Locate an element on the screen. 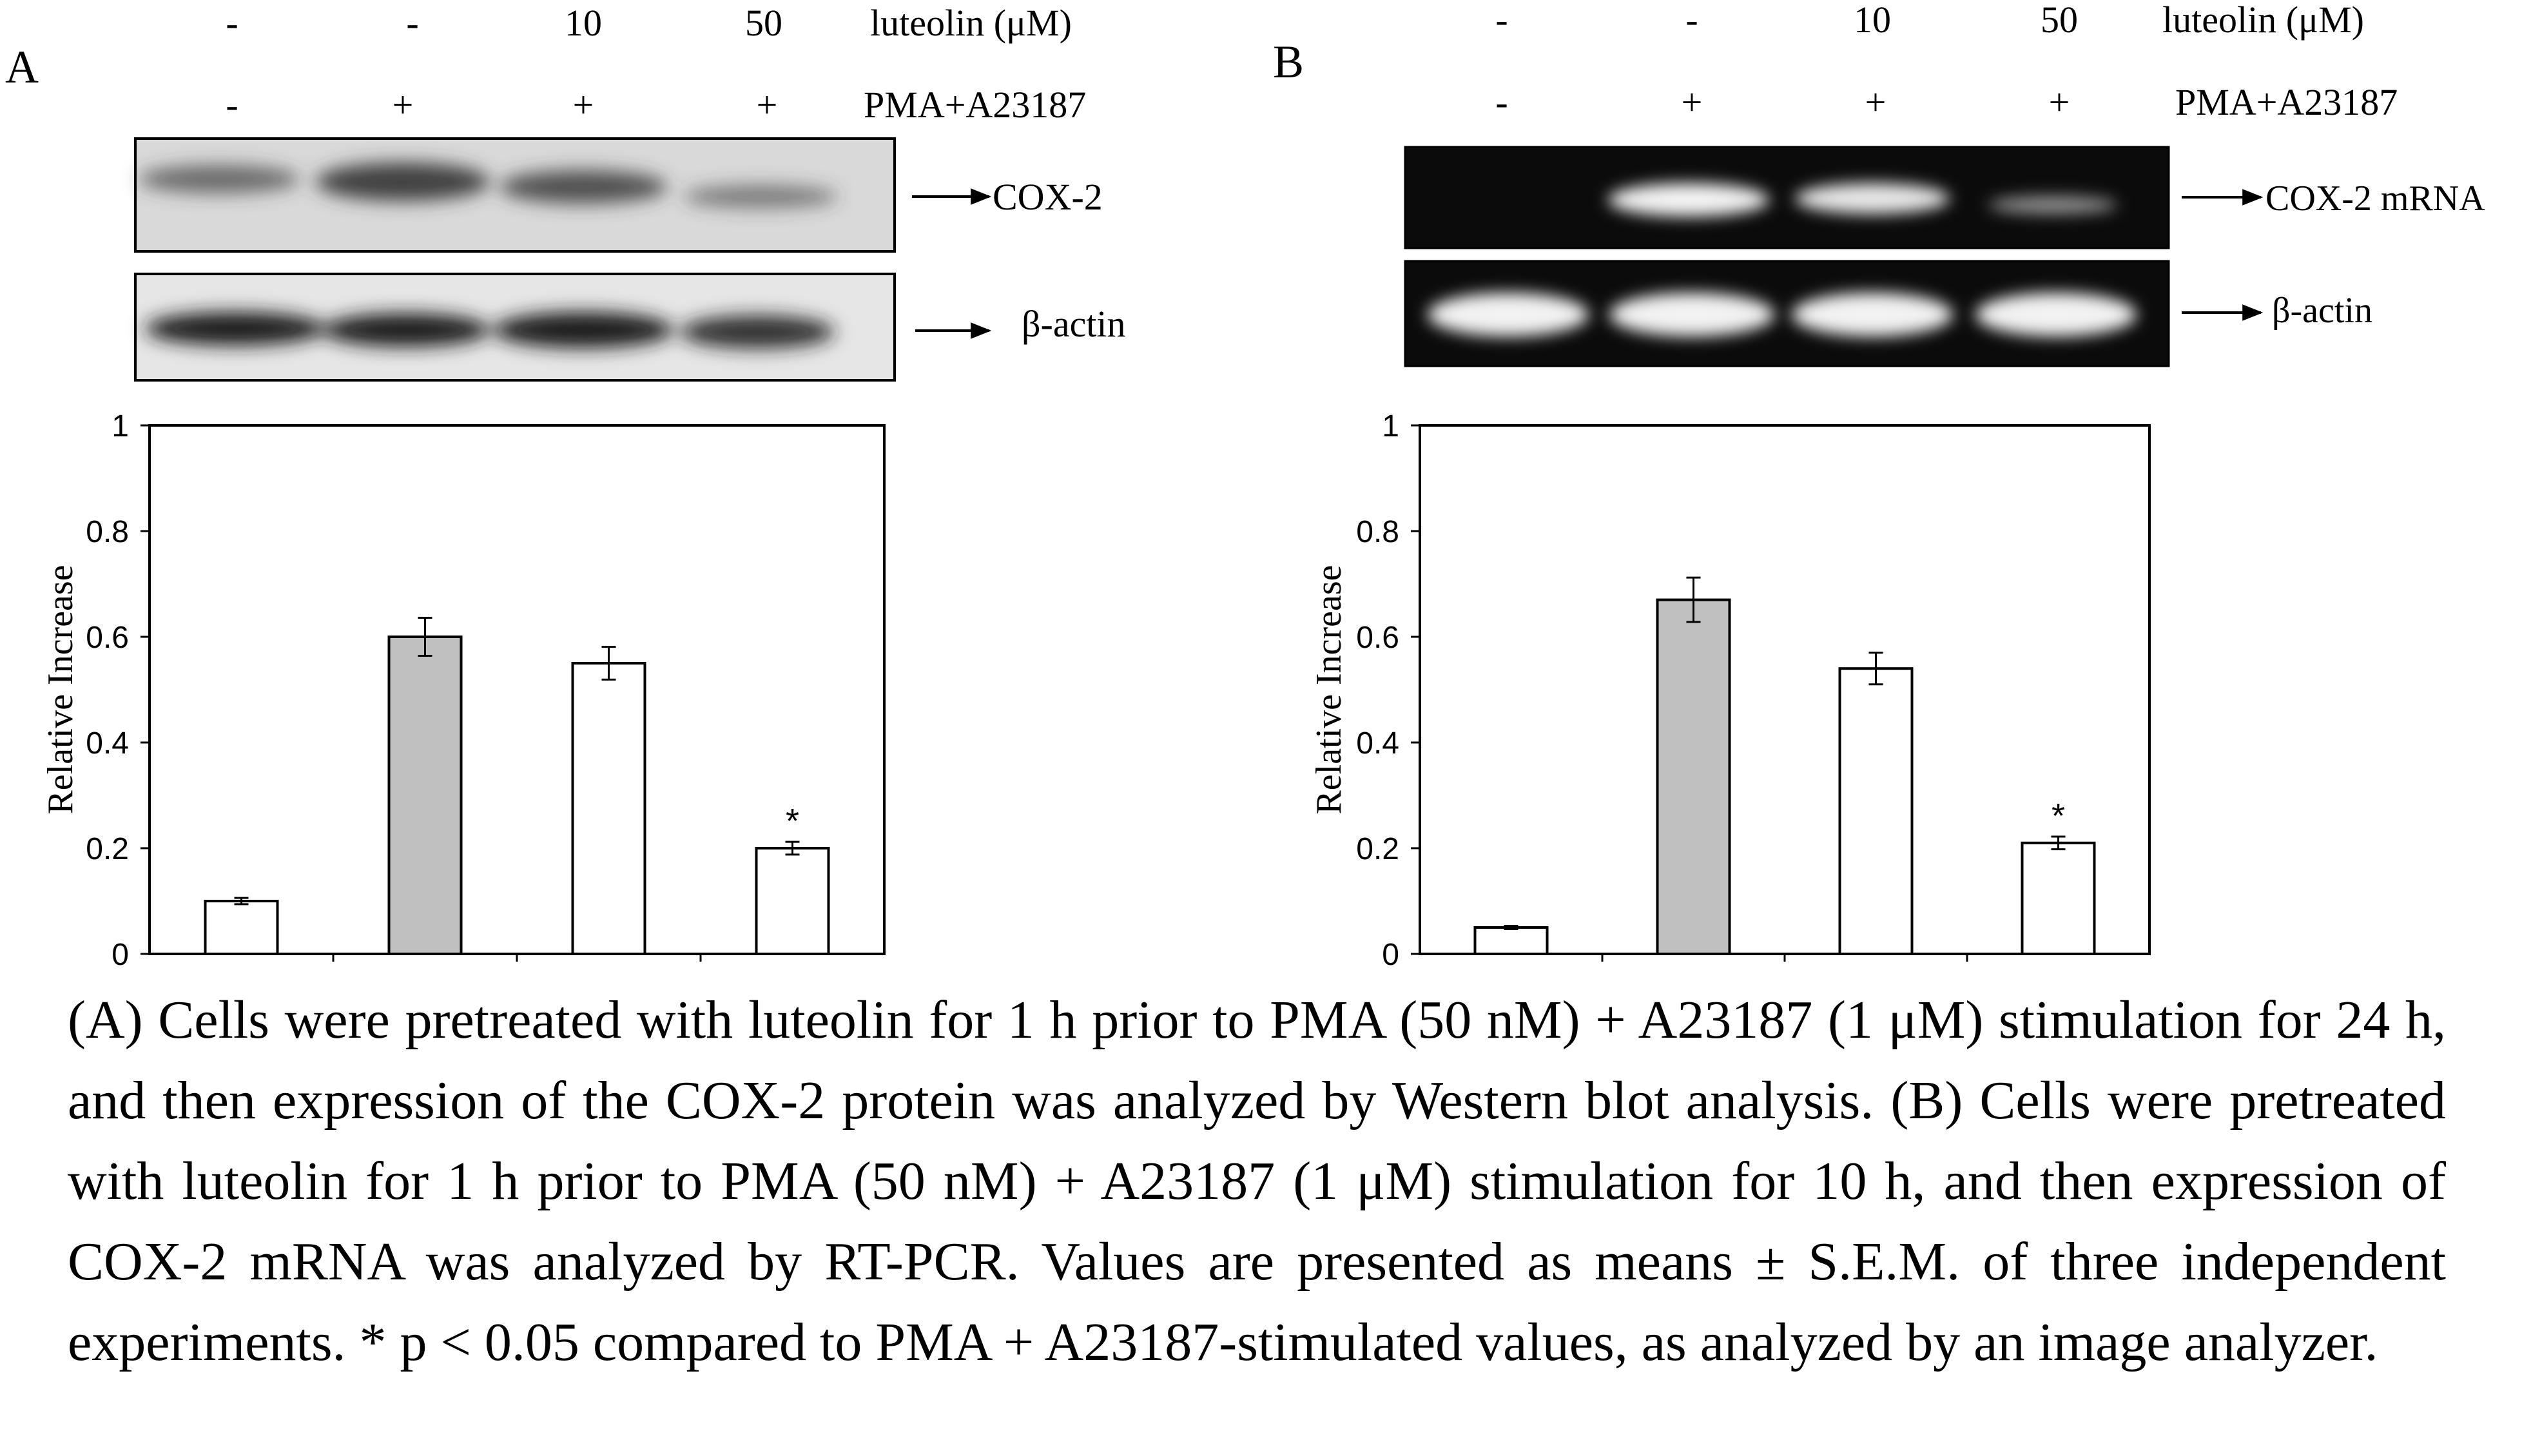 Image resolution: width=2522 pixels, height=1456 pixels. panel-letter: B is located at coordinates (1288, 62).